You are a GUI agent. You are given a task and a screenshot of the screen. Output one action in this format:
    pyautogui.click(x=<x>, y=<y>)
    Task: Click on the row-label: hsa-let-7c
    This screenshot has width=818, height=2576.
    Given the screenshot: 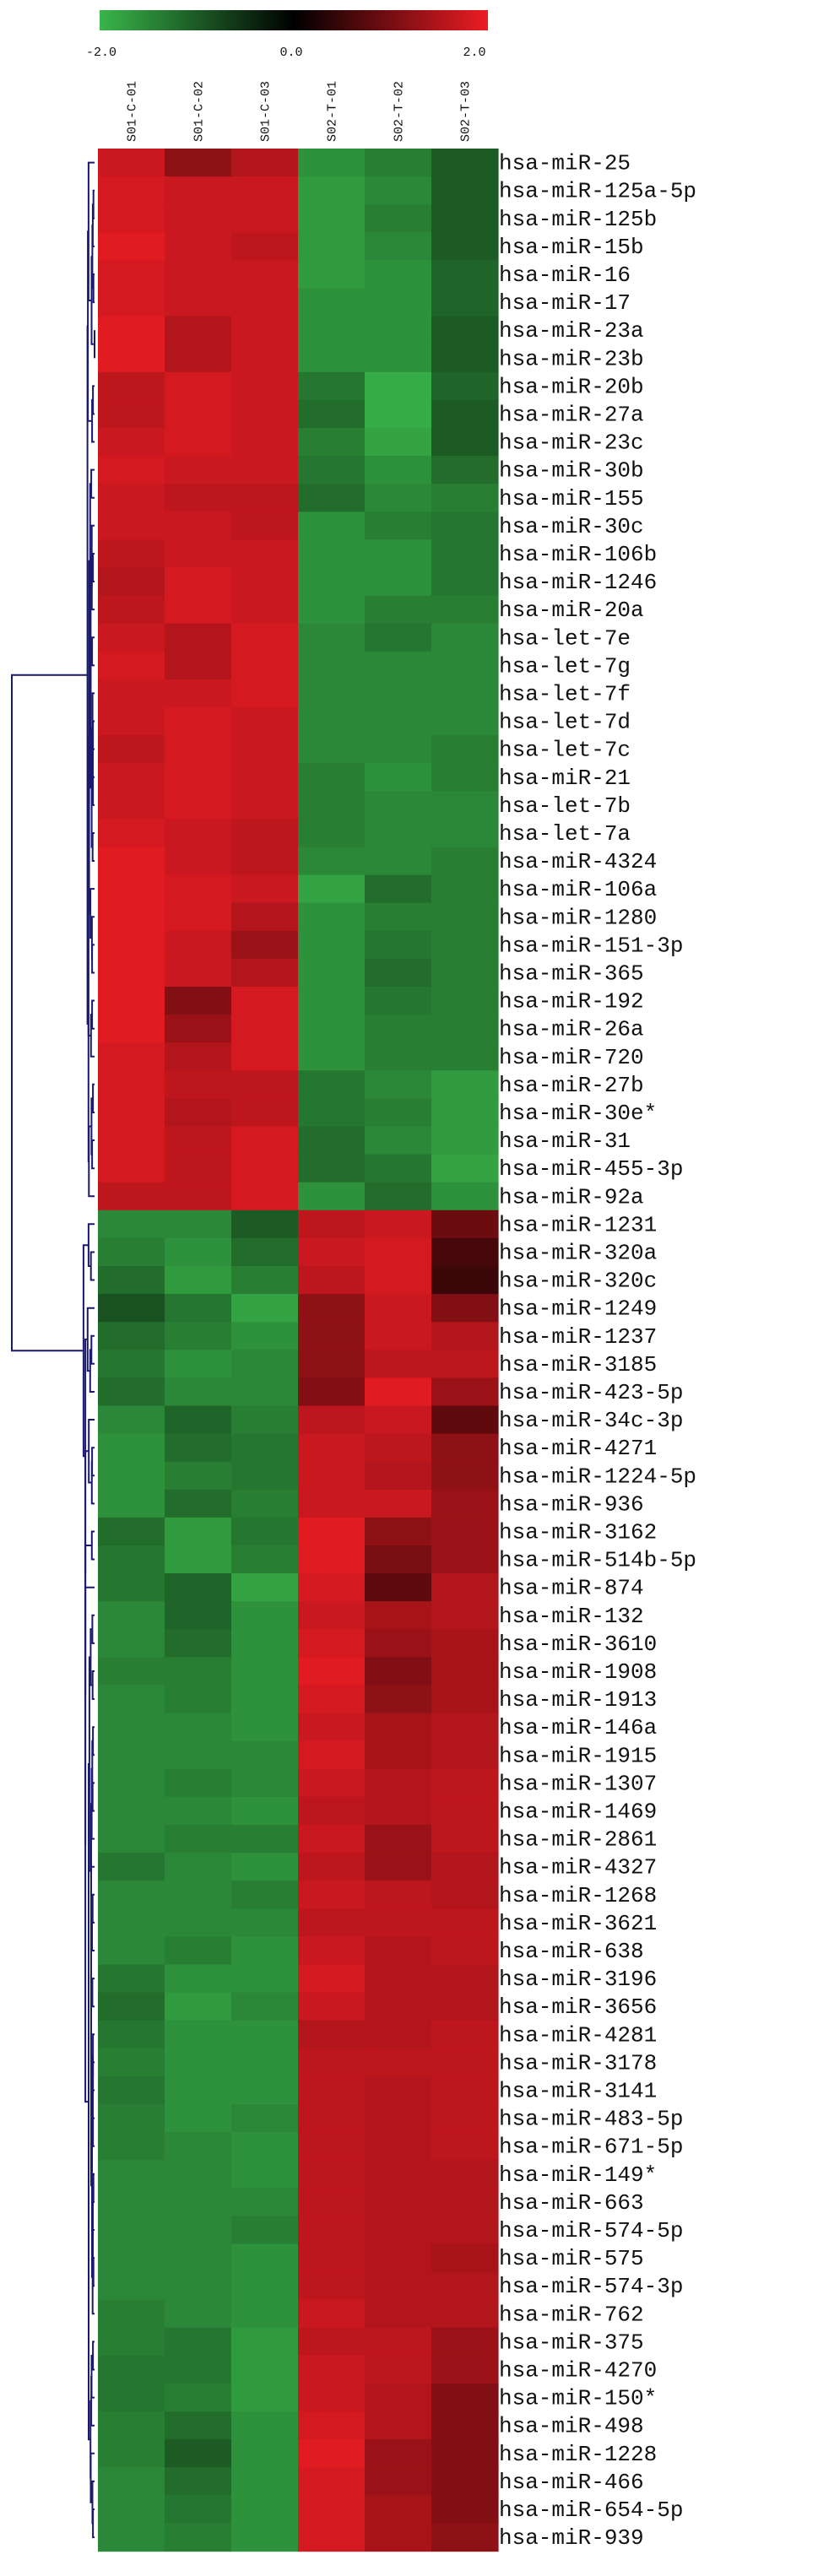 What is the action you would take?
    pyautogui.click(x=565, y=750)
    